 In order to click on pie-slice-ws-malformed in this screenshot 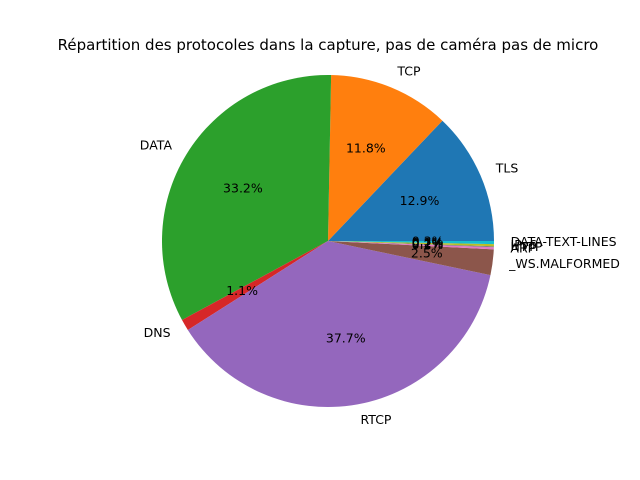, I will do `click(411, 258)`.